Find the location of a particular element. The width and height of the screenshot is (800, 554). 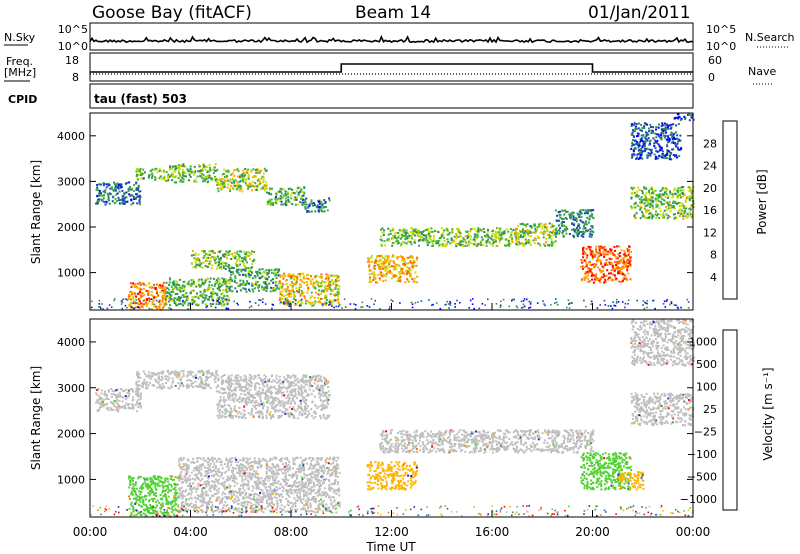

station-title: Goose Bay (fitACF) is located at coordinates (172, 13).